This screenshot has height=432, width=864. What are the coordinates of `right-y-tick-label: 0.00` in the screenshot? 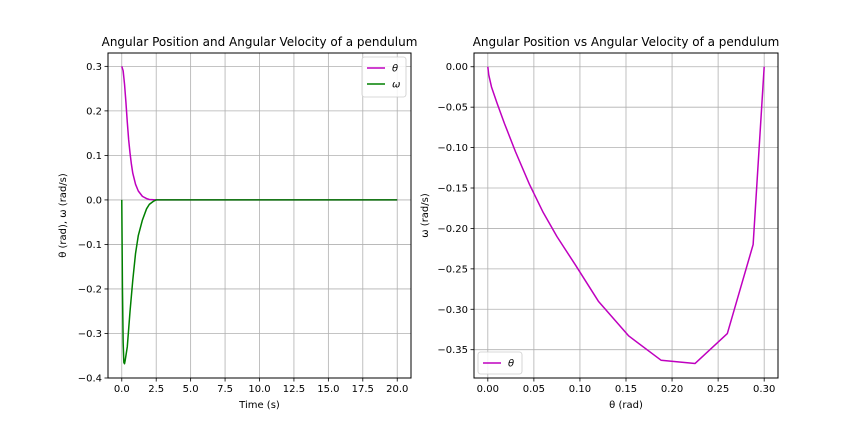 It's located at (457, 67).